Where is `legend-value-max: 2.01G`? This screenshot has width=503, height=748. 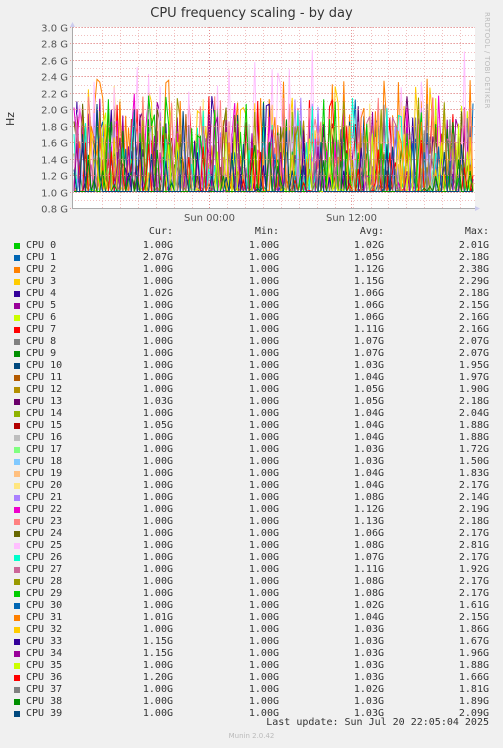
legend-value-max: 2.01G is located at coordinates (473, 245).